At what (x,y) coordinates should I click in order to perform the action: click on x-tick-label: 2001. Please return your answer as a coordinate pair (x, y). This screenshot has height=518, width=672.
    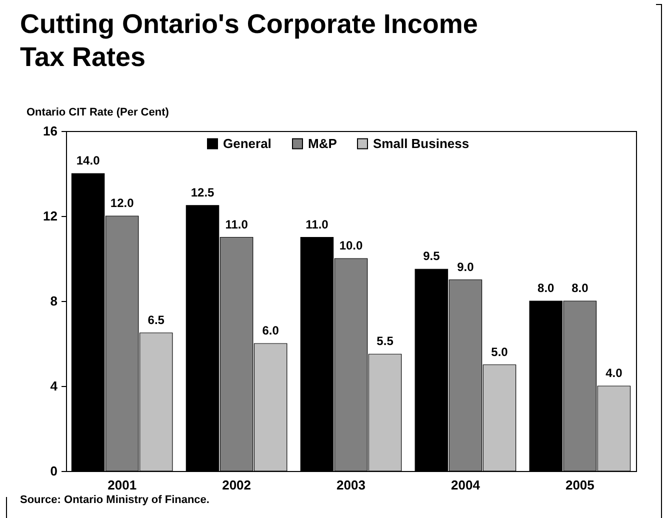
    Looking at the image, I should click on (122, 485).